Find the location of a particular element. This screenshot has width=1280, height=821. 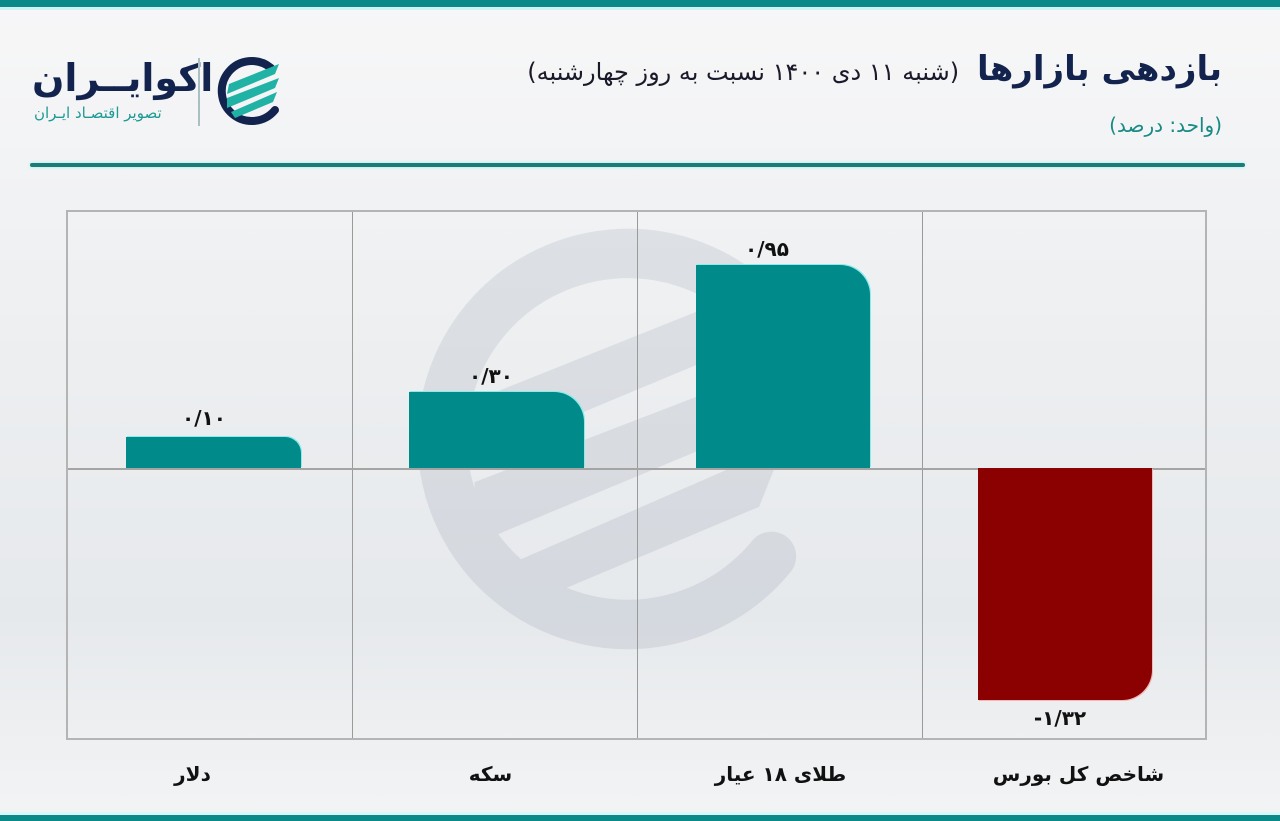

category-label-gold-18k: طلای ۱۸ عیار is located at coordinates (780, 774).